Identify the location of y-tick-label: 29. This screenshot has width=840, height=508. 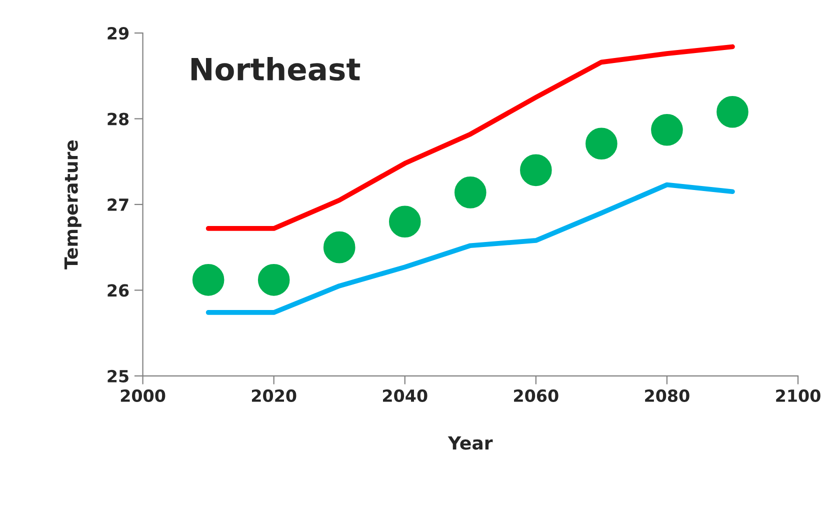
(118, 33).